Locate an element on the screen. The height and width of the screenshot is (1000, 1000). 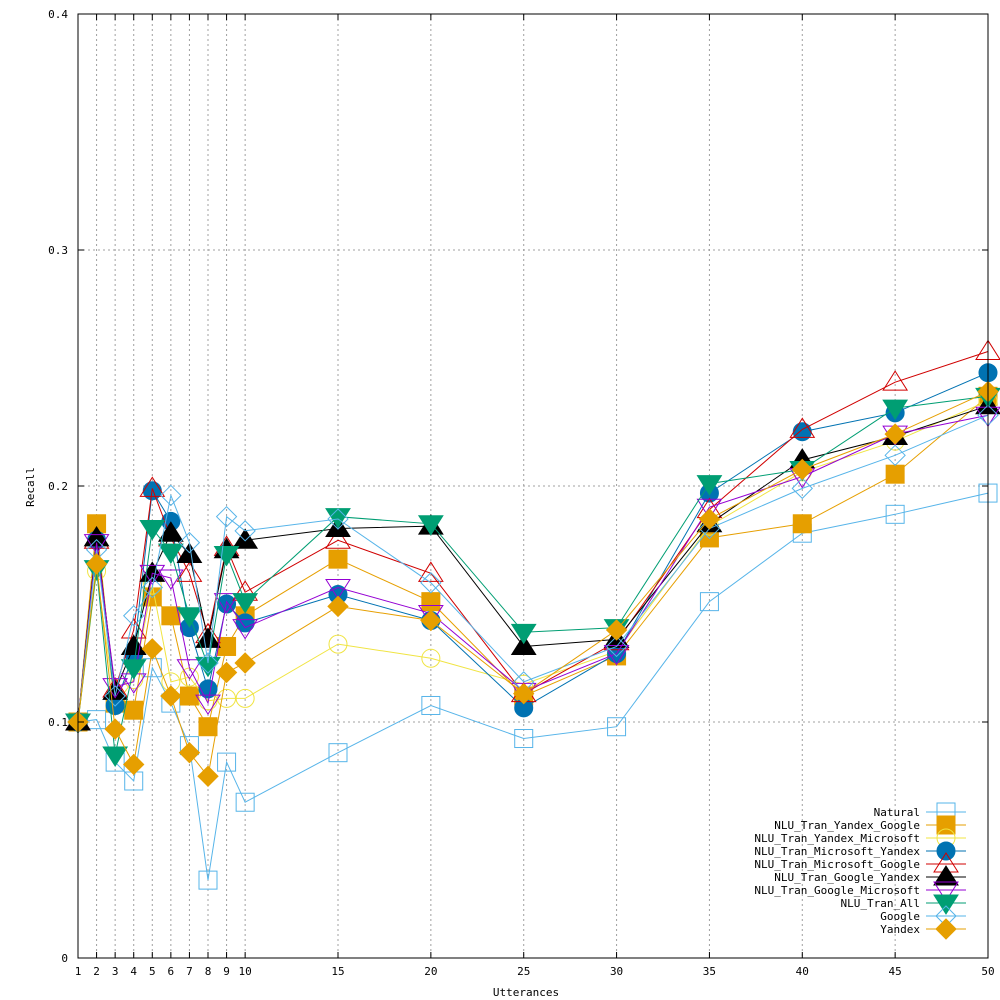
legend-label: NLU_Tran_All is located at coordinates (880, 903).